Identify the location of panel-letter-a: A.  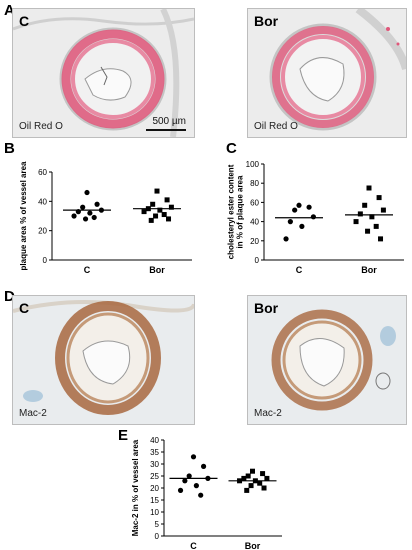
(9, 10).